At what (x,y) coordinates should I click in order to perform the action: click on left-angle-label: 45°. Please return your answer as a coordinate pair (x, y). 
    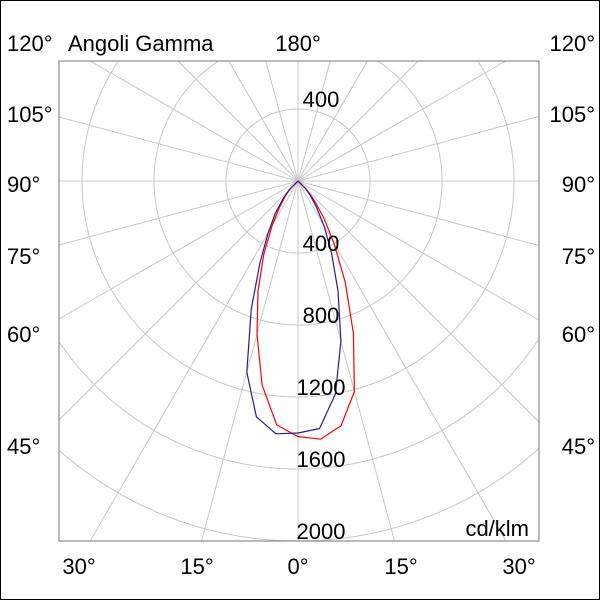
    Looking at the image, I should click on (23, 446).